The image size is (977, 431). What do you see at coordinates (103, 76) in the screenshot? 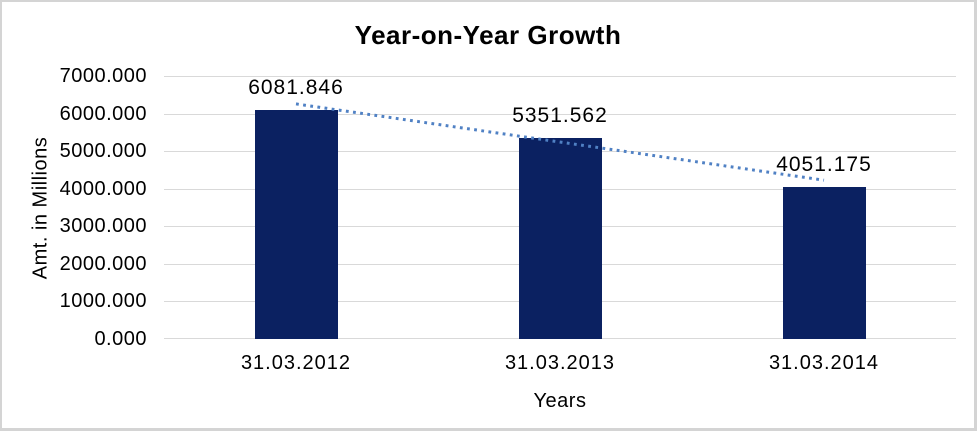
I see `y-tick-label: 7000.000` at bounding box center [103, 76].